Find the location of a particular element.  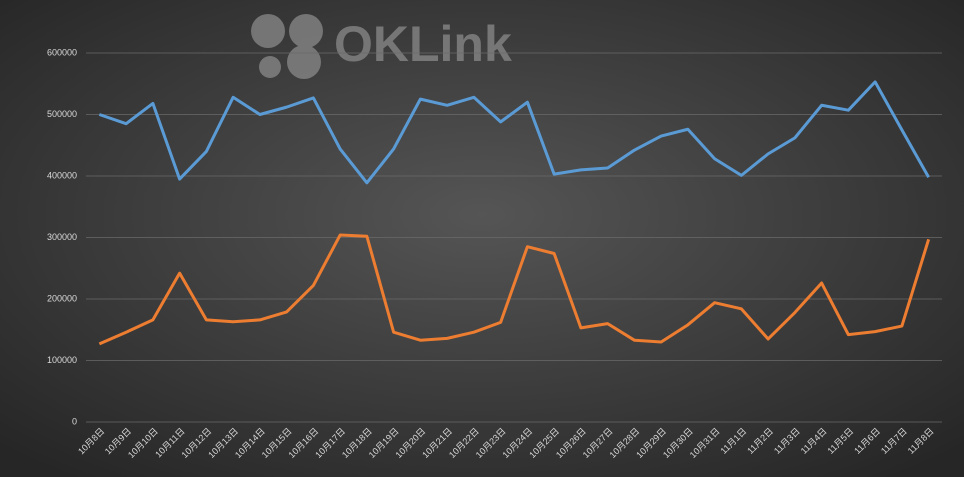

y-tick-label: 400000 is located at coordinates (62, 175).